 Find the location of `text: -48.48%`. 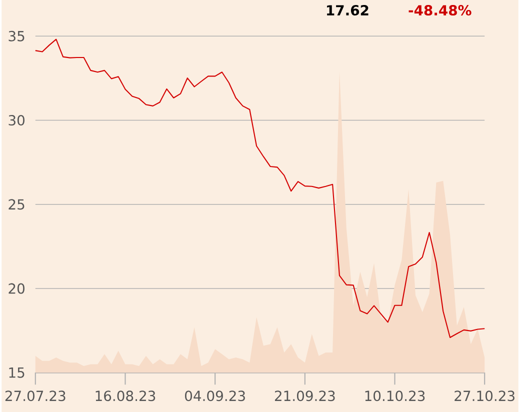

text: -48.48% is located at coordinates (440, 10).